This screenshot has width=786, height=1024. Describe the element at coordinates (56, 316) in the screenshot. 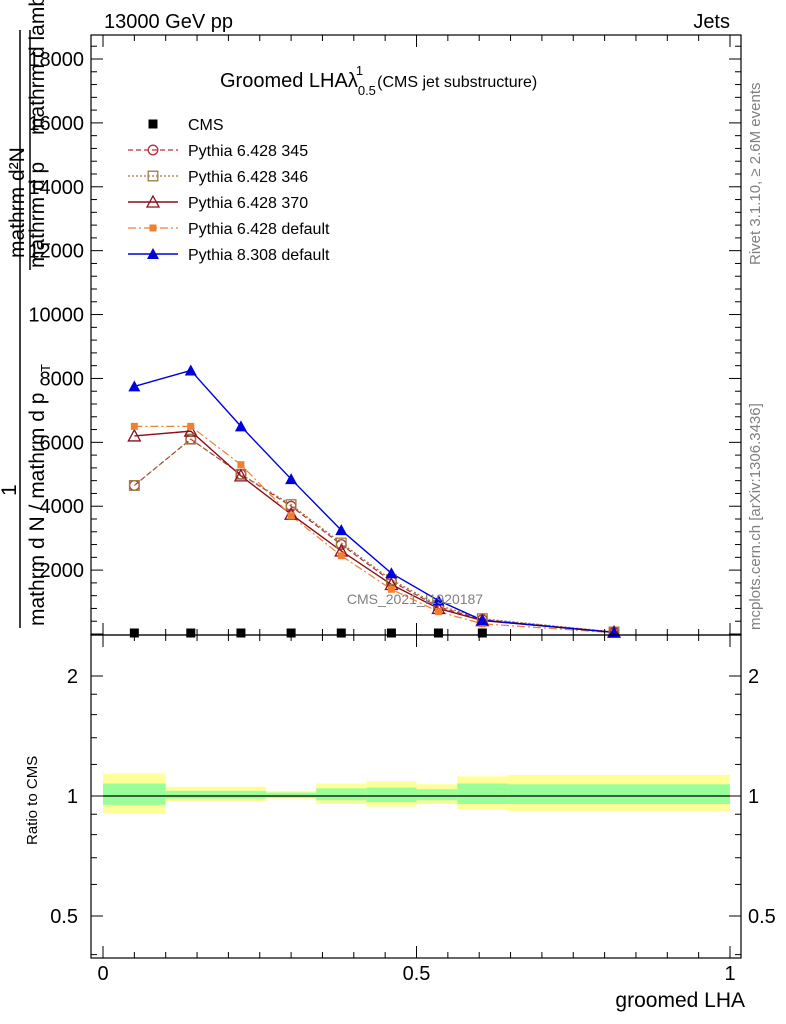

I see `main-y-tick-label: 10000` at that location.